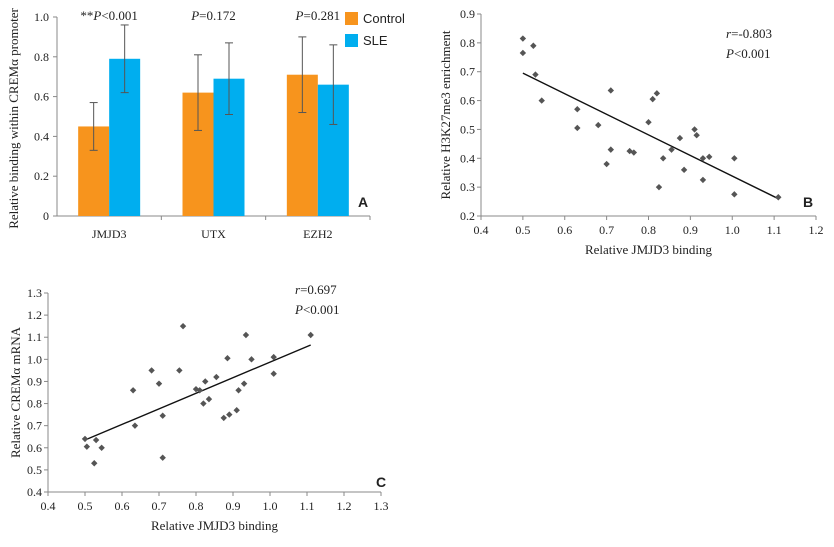 Image resolution: width=834 pixels, height=547 pixels. Describe the element at coordinates (317, 234) in the screenshot. I see `x-category-label: EZH2` at that location.